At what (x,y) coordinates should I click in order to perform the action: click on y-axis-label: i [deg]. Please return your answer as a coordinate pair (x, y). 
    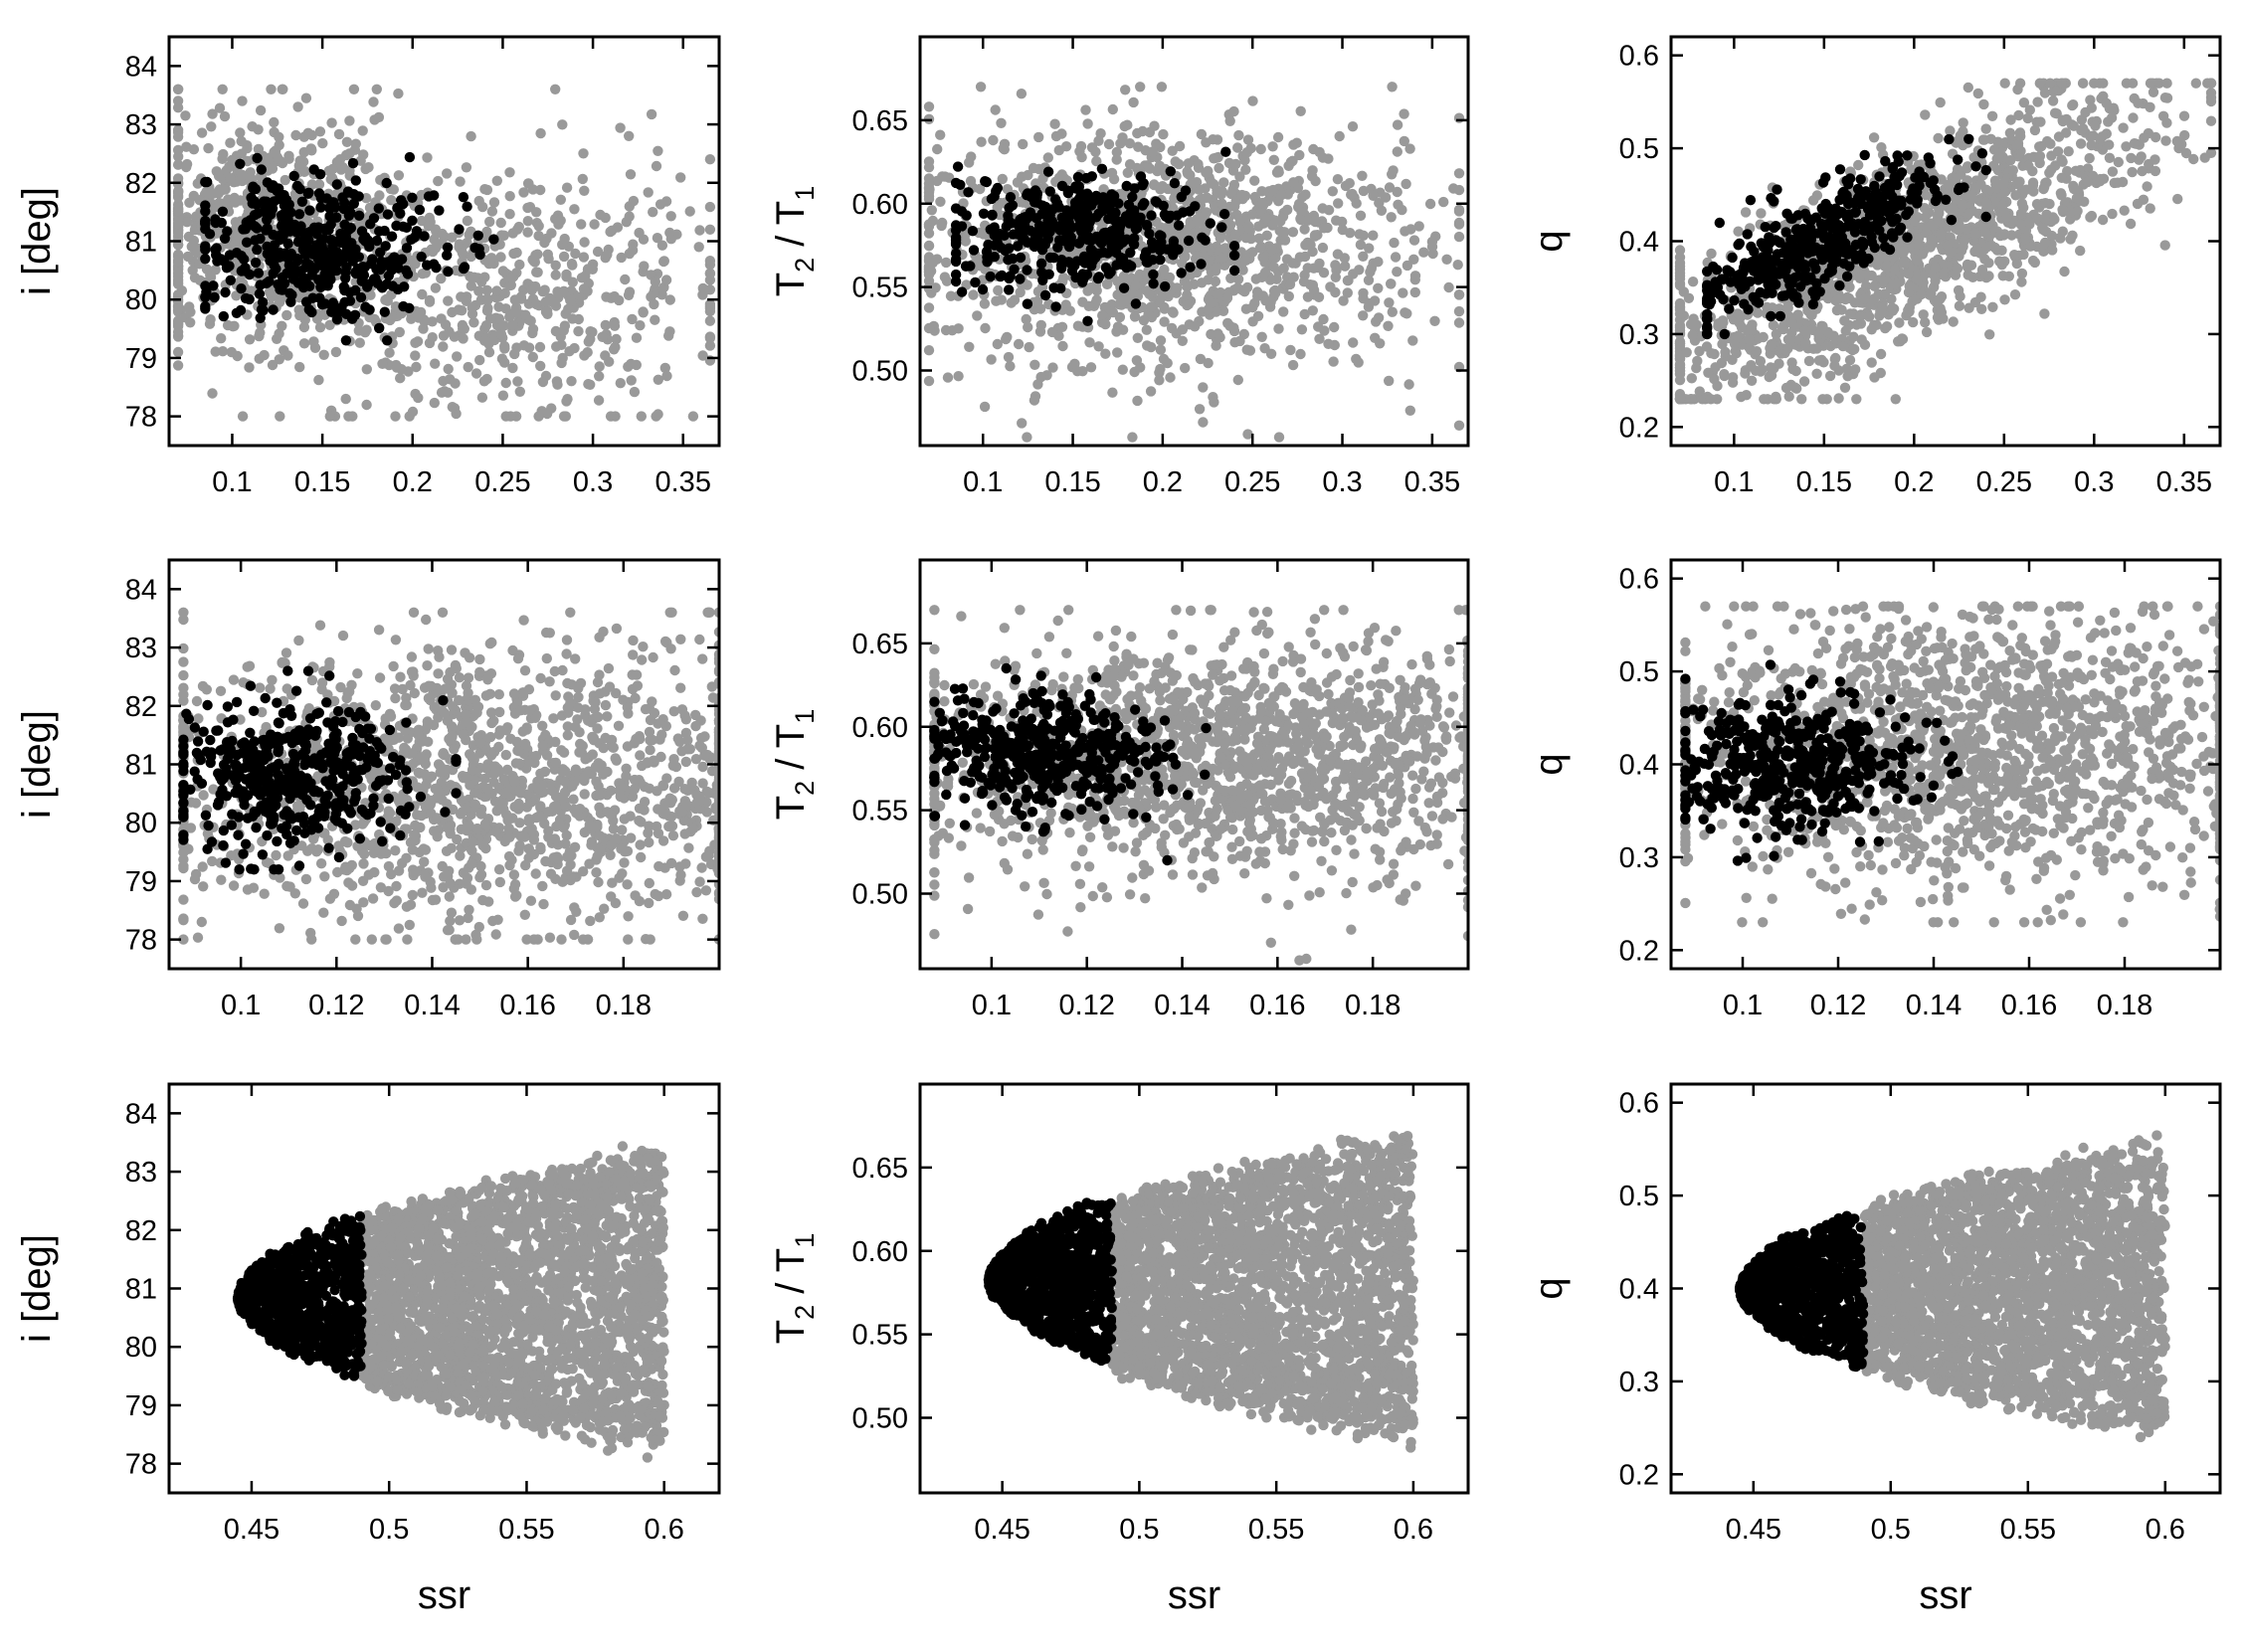
    Looking at the image, I should click on (37, 241).